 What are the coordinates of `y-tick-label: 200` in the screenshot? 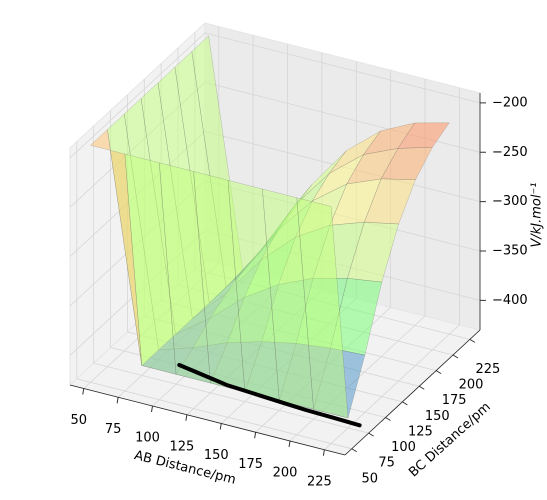 It's located at (471, 385).